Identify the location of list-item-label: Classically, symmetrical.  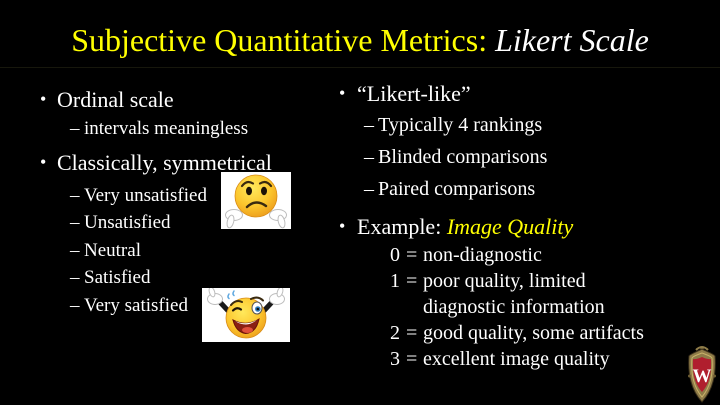
(164, 162).